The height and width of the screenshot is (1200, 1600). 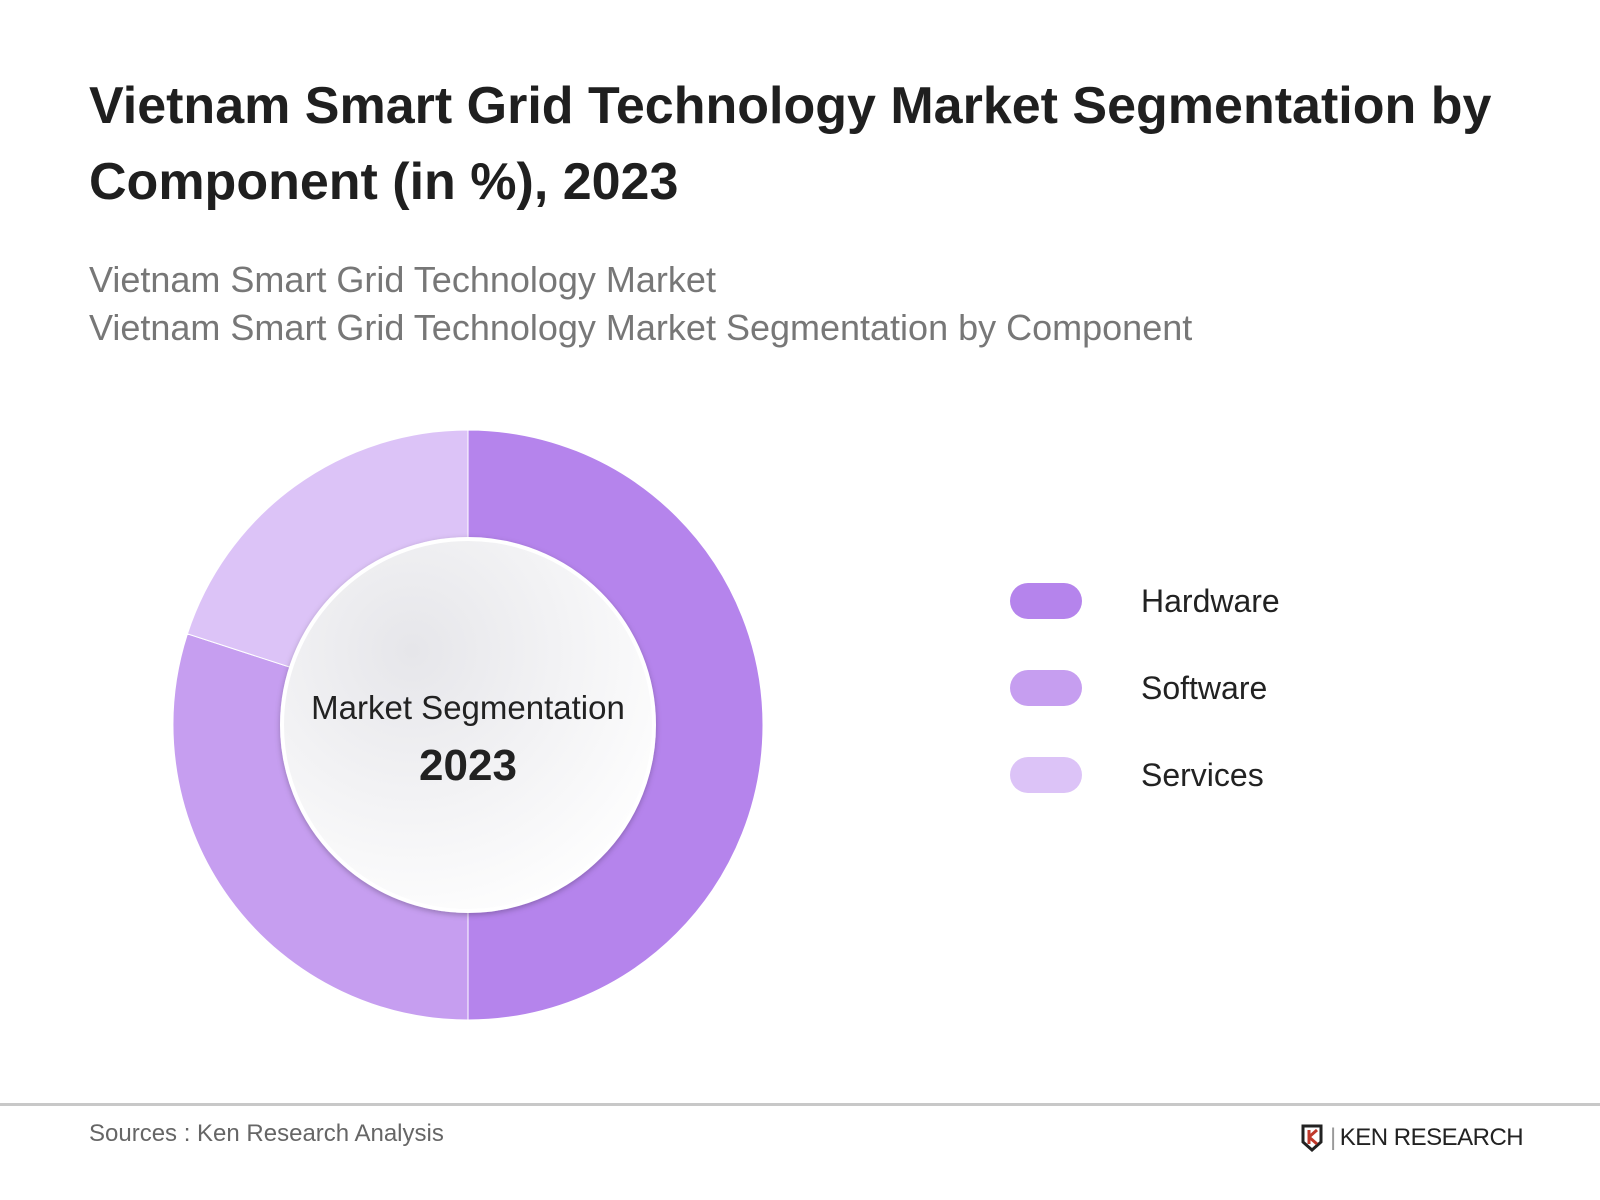 I want to click on legend-label: Services, so click(x=1202, y=774).